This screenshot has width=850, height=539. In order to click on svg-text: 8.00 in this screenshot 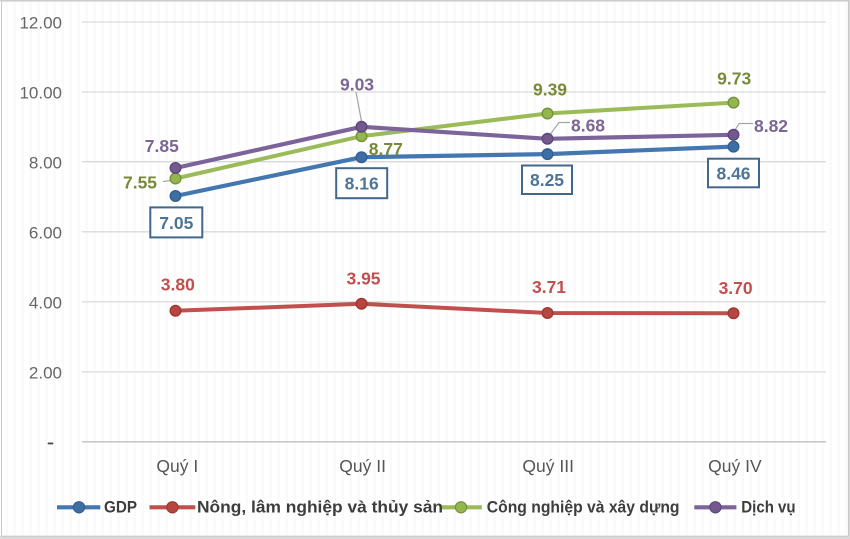, I will do `click(45, 162)`.